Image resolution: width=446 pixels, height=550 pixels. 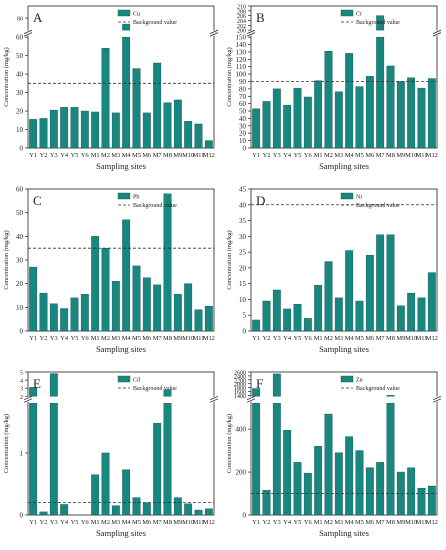 I want to click on y-tick-label: 15, so click(x=243, y=284).